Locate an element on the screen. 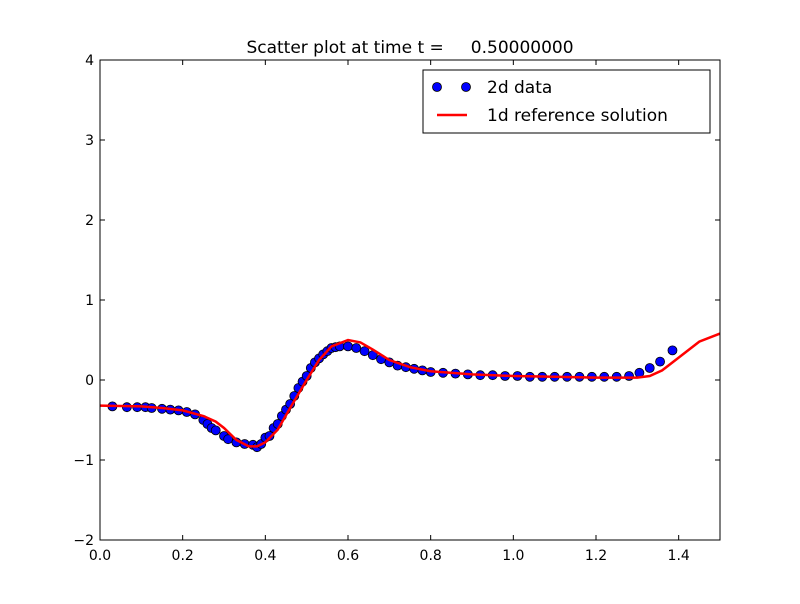 This screenshot has width=800, height=604. y-tick-label: 1 is located at coordinates (89, 301).